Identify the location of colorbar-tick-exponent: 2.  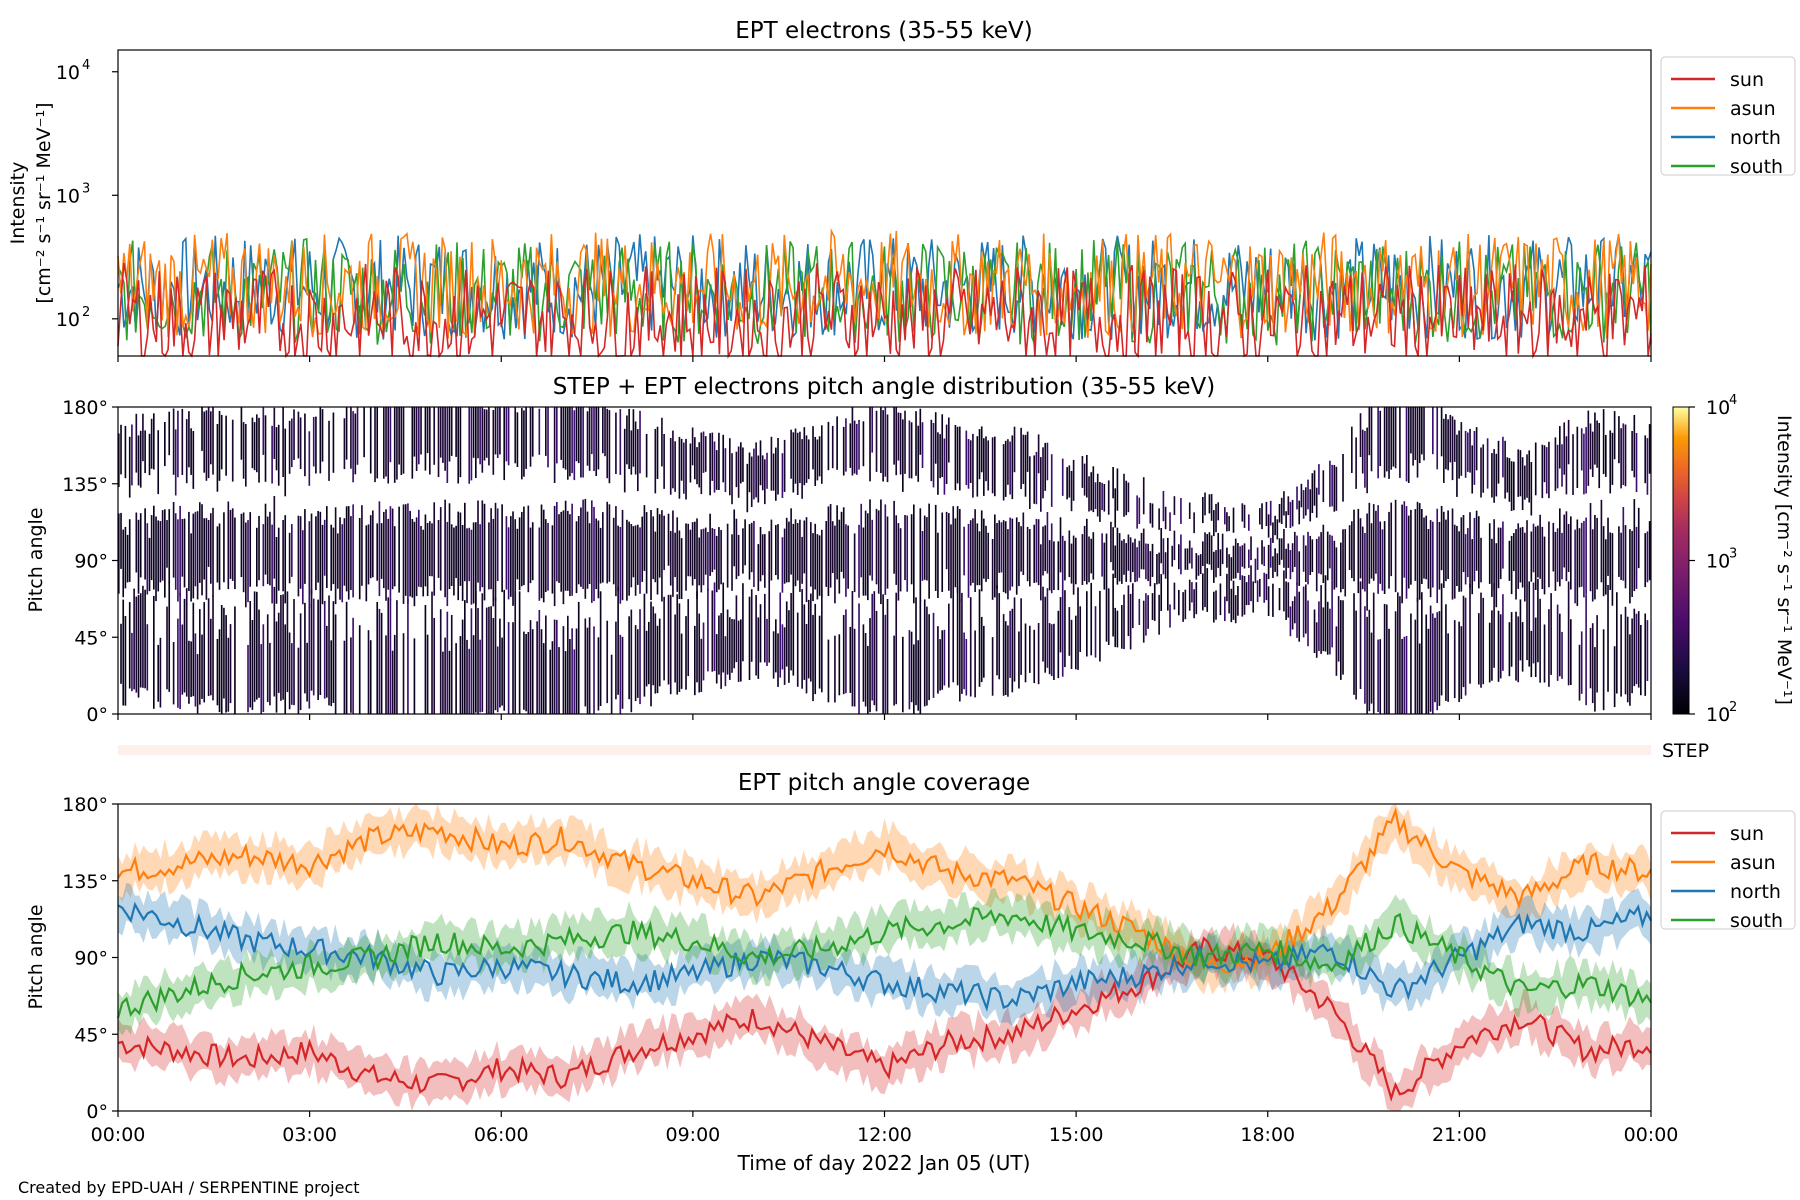
(1733, 707).